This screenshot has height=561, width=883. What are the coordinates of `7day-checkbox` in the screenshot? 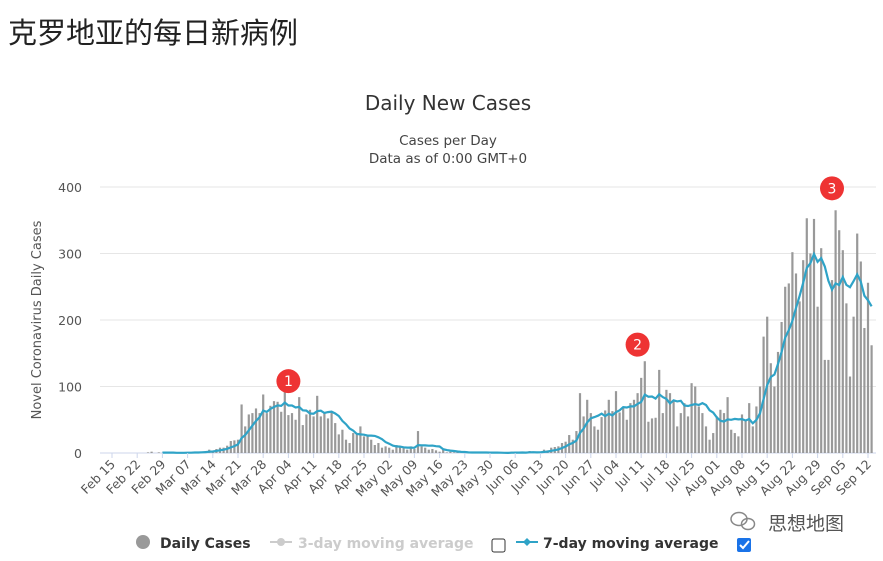 It's located at (744, 545).